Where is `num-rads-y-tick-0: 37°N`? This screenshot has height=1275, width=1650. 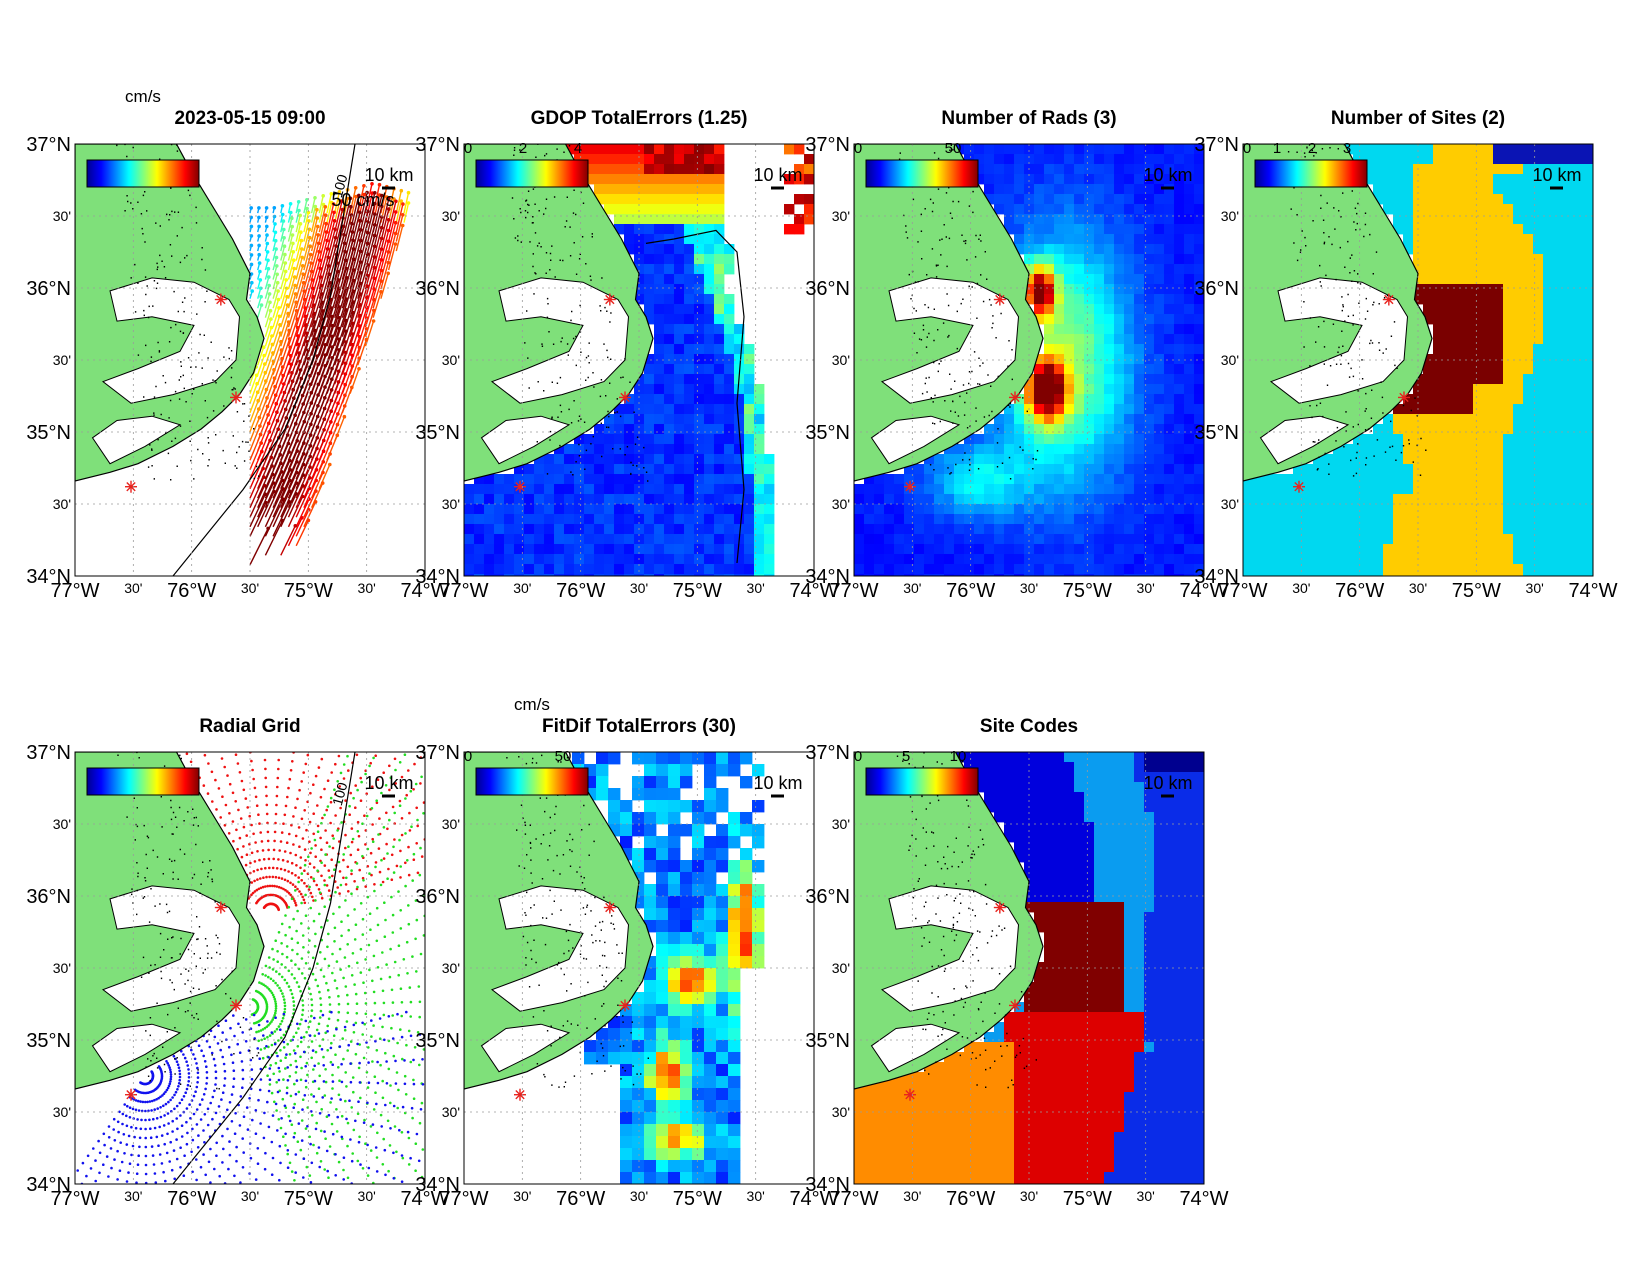 num-rads-y-tick-0: 37°N is located at coordinates (827, 145).